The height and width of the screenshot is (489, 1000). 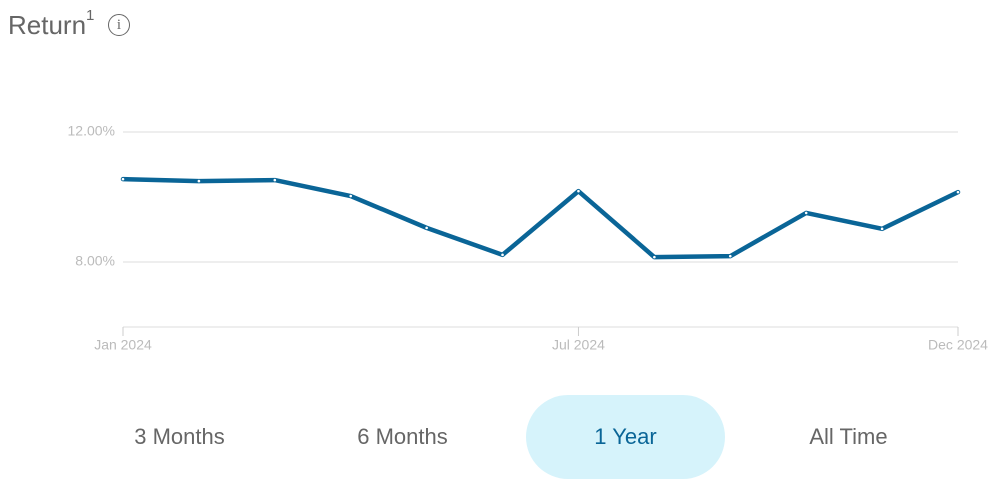 What do you see at coordinates (91, 131) in the screenshot?
I see `y-tick-label: 12.00%` at bounding box center [91, 131].